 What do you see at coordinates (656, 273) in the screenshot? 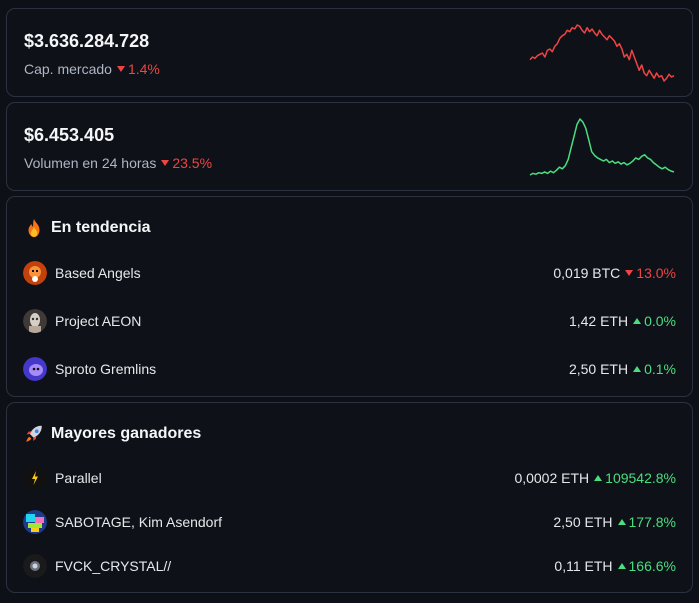
I see `trending-item-change: 13.0%` at bounding box center [656, 273].